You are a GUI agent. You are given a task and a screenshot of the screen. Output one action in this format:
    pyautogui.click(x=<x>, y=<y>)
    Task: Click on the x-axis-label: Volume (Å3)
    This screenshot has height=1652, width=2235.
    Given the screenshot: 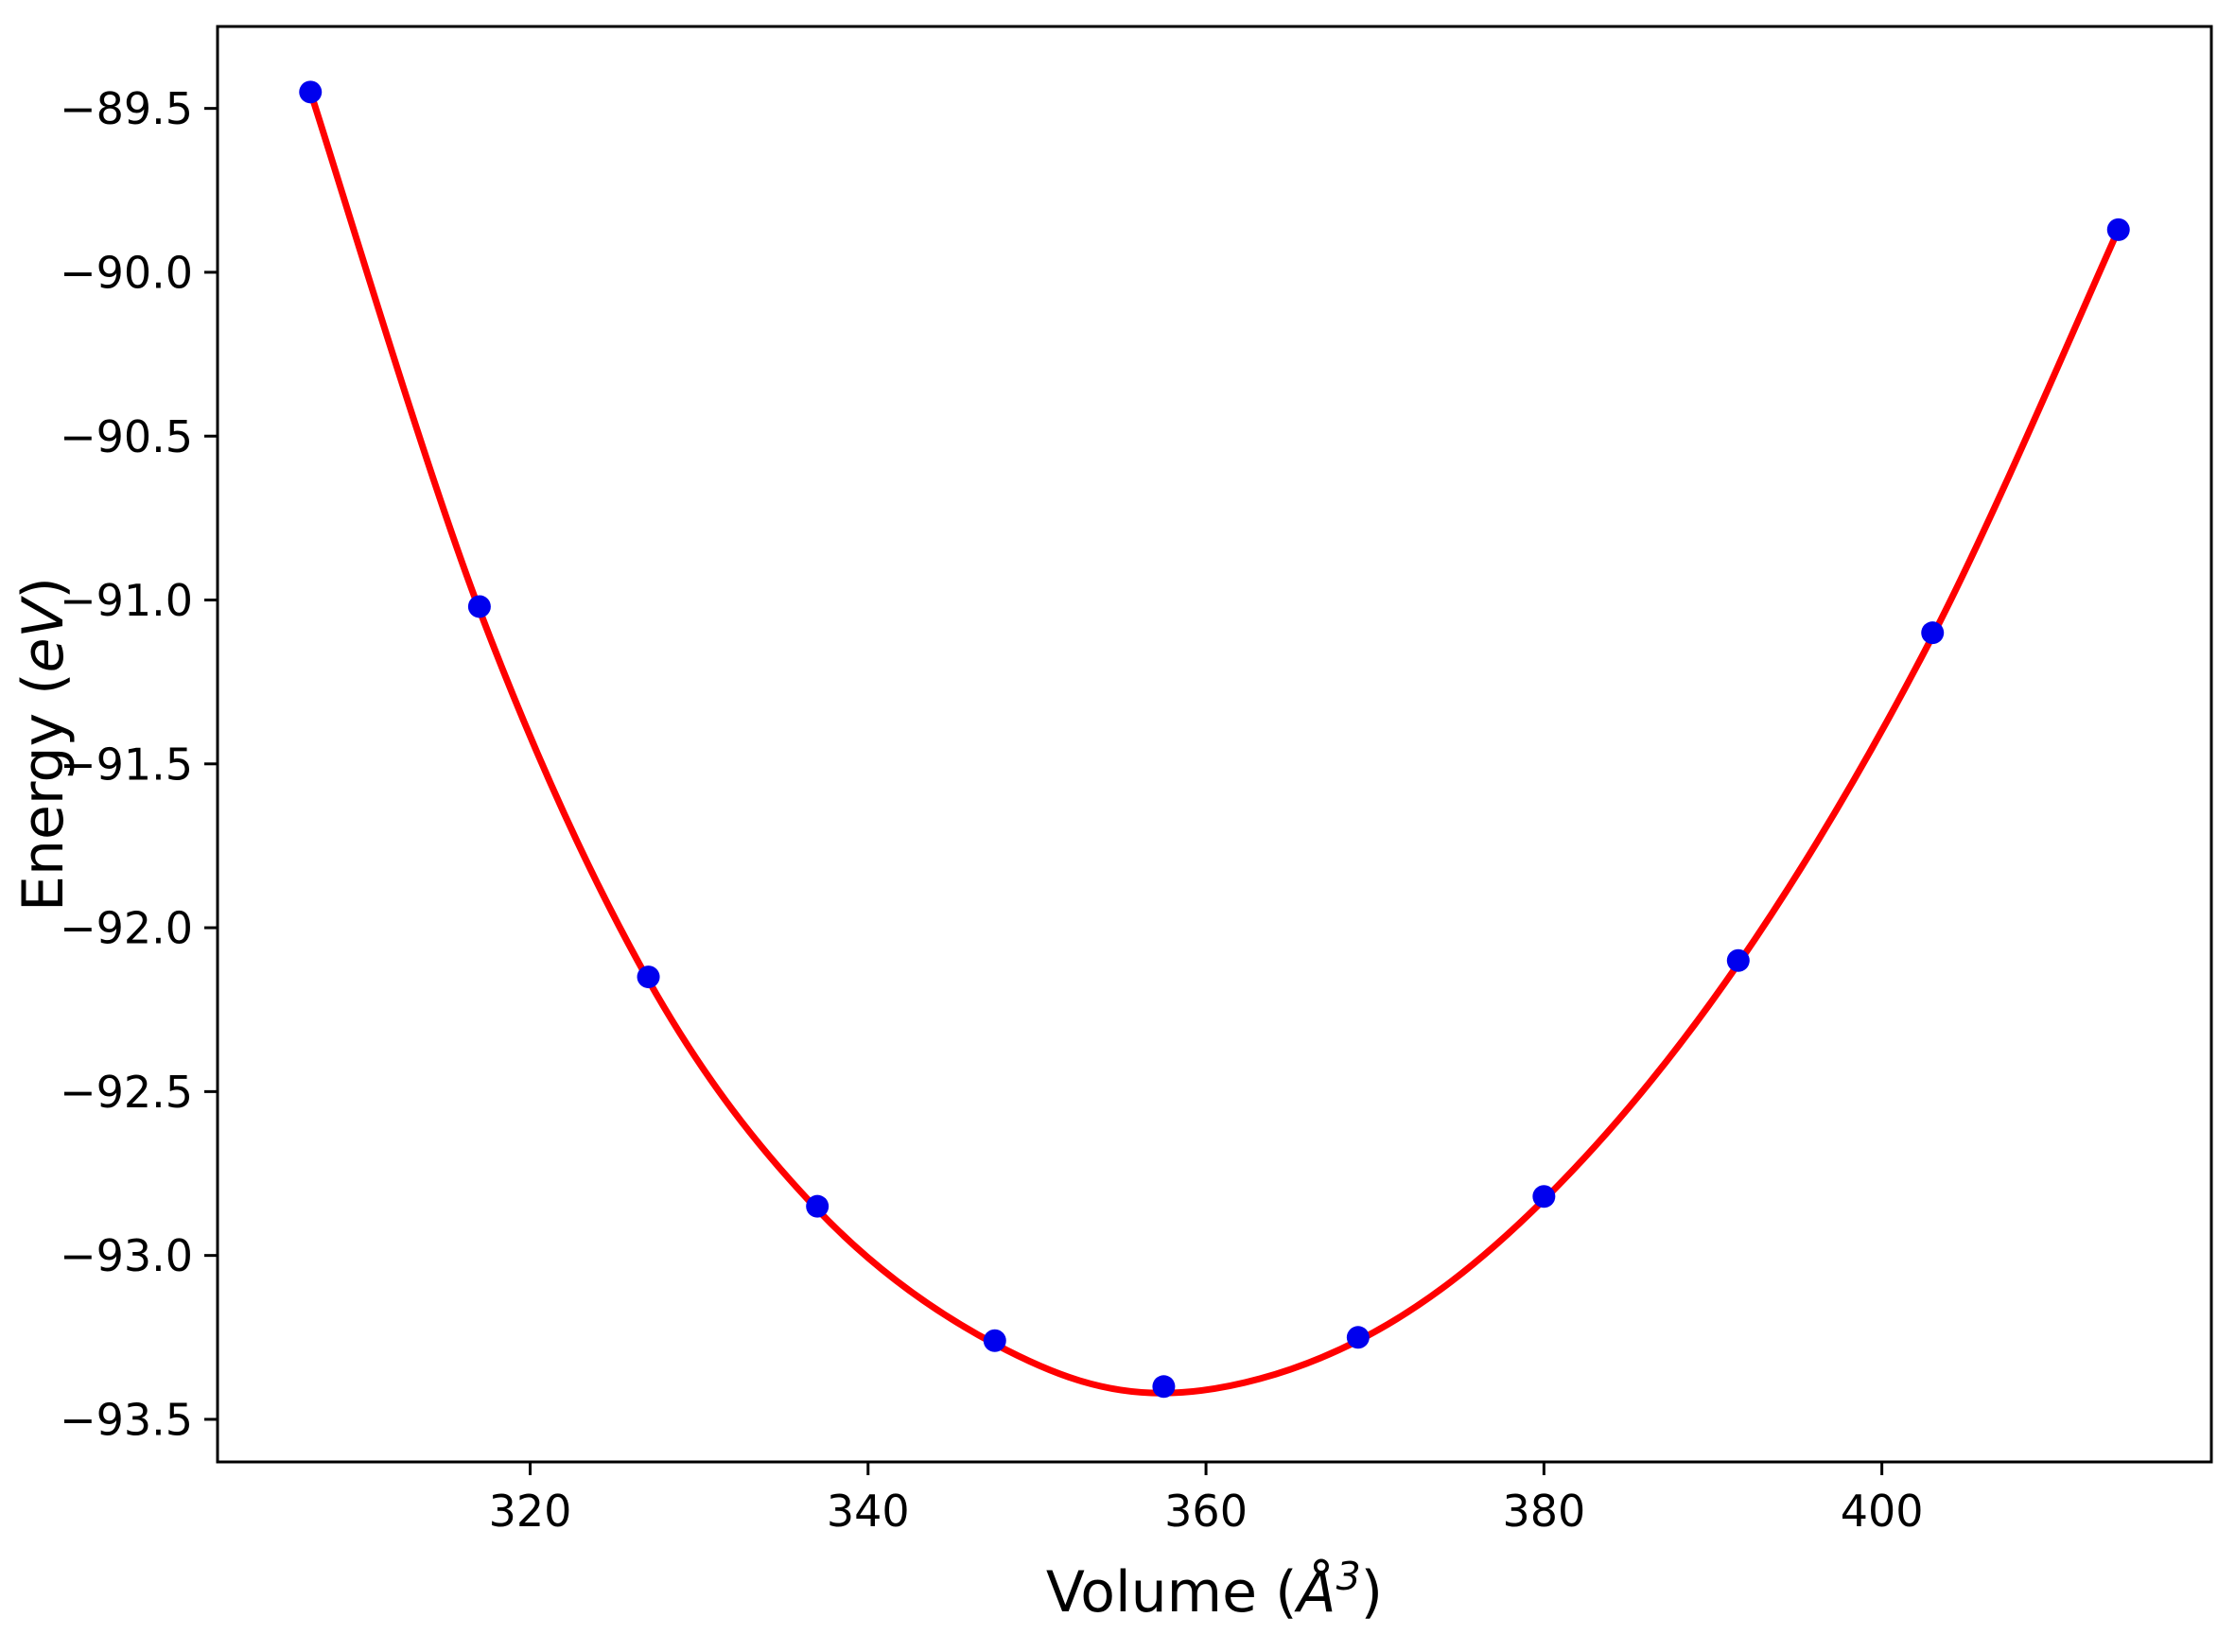 What is the action you would take?
    pyautogui.click(x=1214, y=1590)
    